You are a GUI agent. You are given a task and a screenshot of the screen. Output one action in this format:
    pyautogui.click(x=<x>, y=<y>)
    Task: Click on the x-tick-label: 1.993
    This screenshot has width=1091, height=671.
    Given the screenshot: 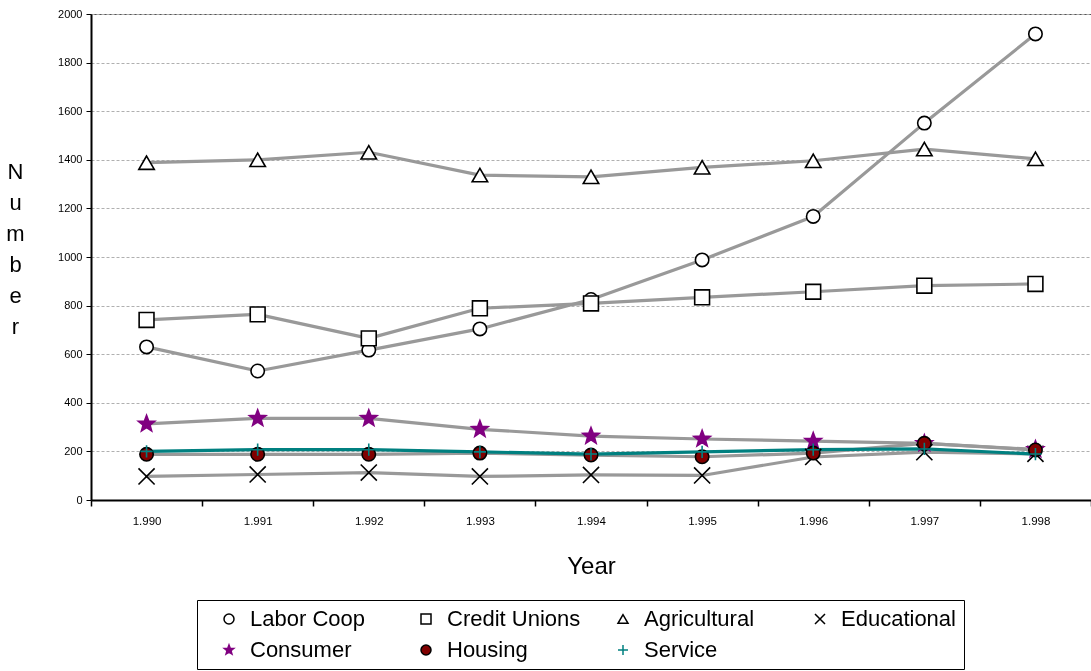 What is the action you would take?
    pyautogui.click(x=480, y=520)
    